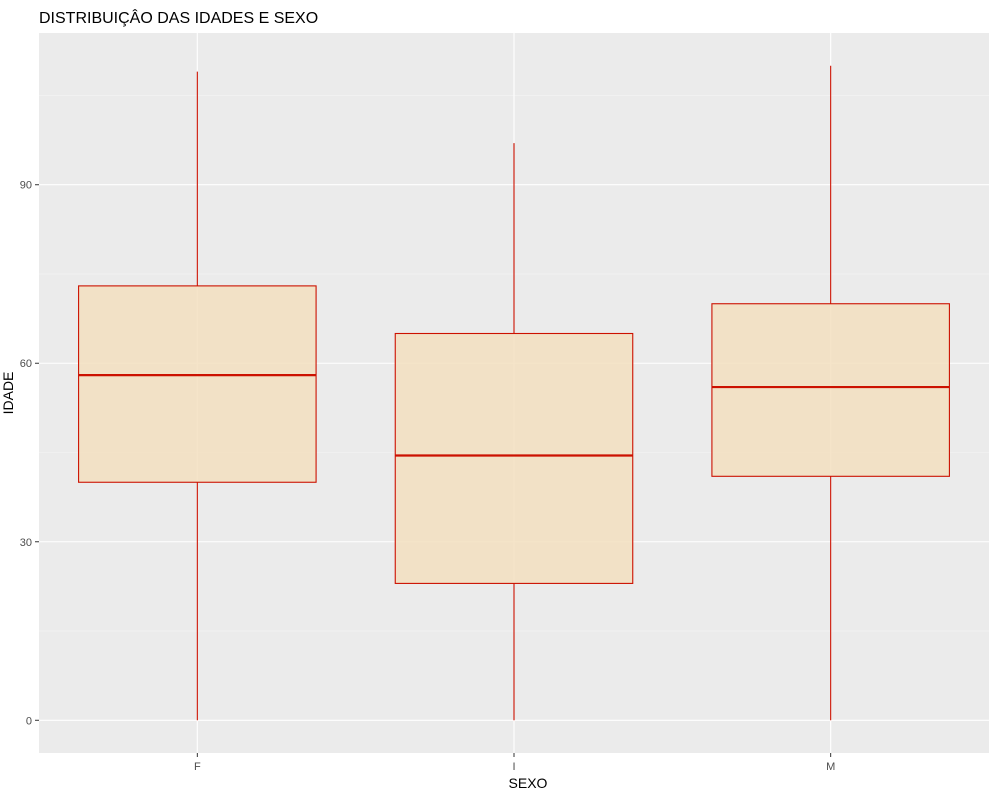 The image size is (989, 797). What do you see at coordinates (26, 543) in the screenshot?
I see `y-tick-label: 30` at bounding box center [26, 543].